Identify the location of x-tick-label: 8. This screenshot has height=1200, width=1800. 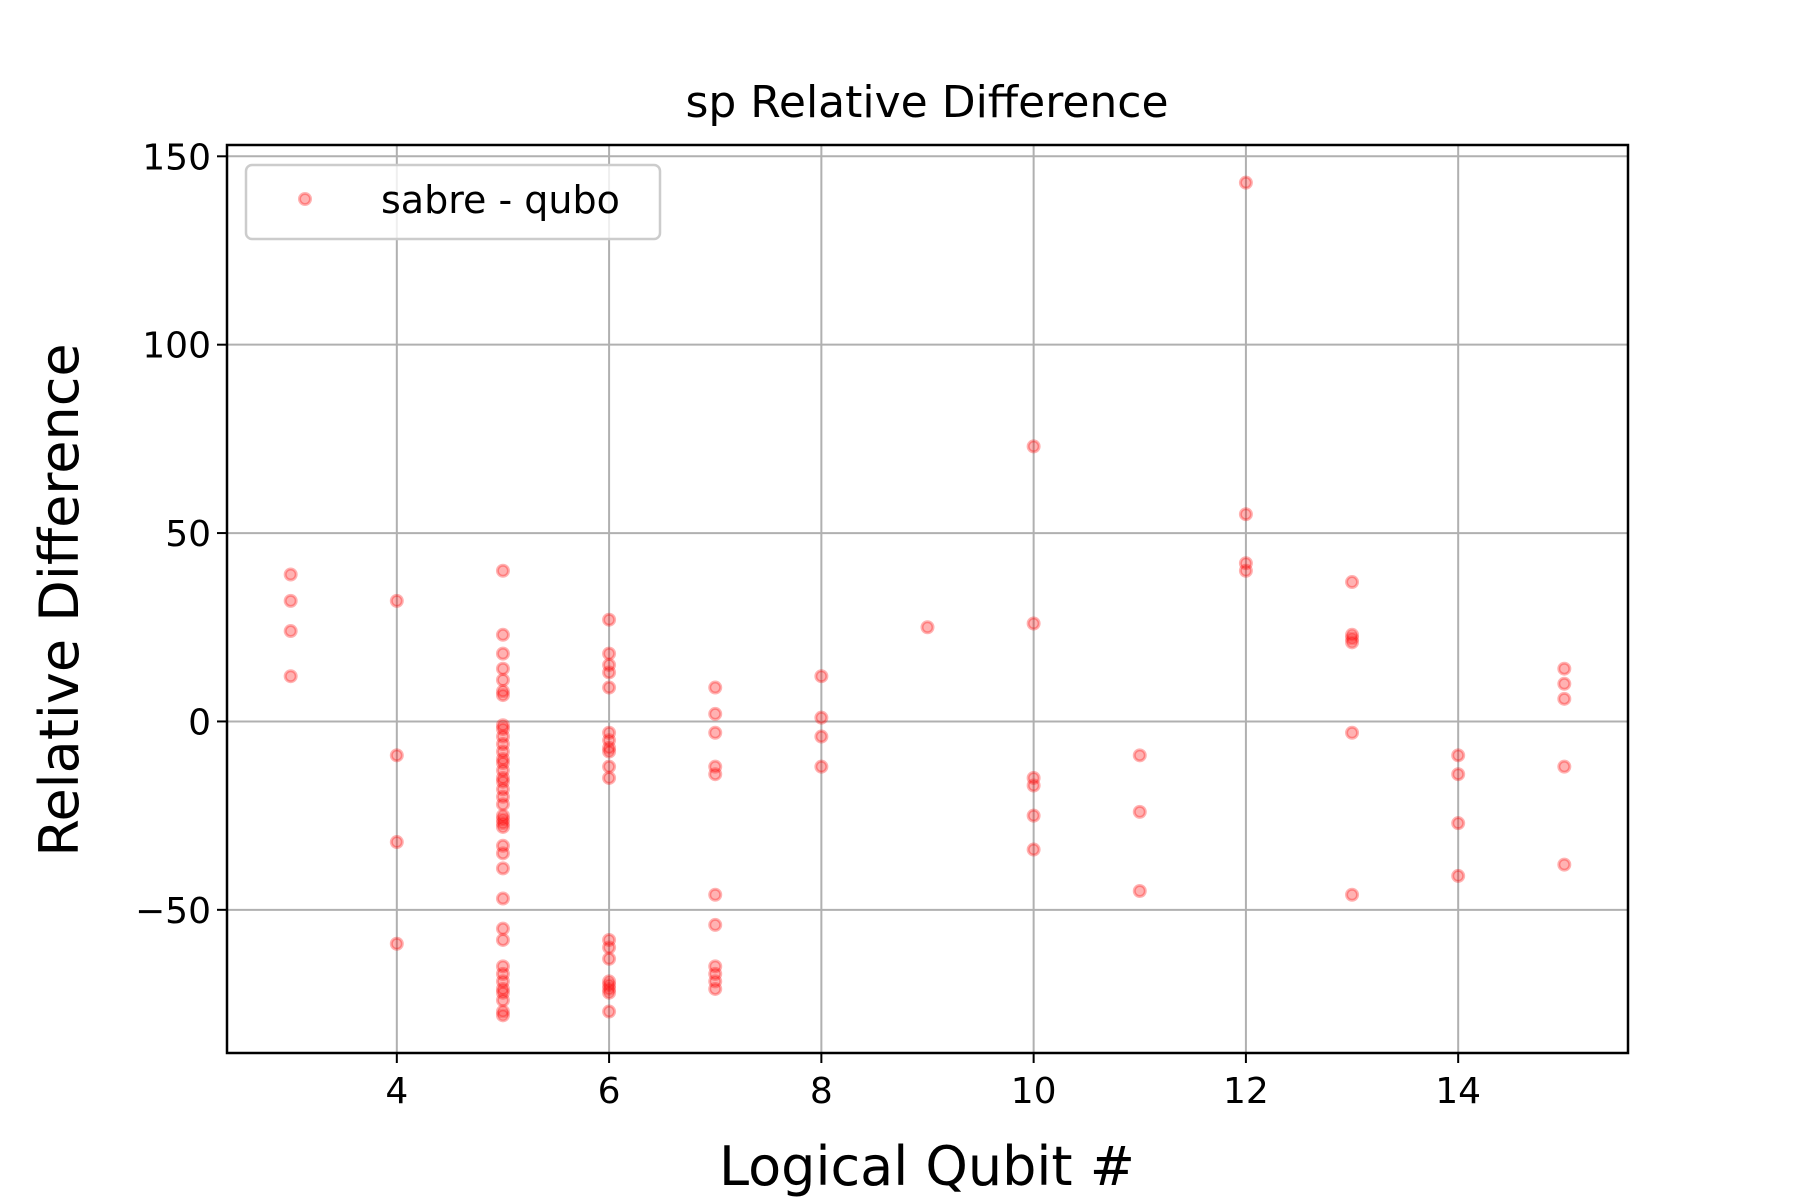
(821, 1091).